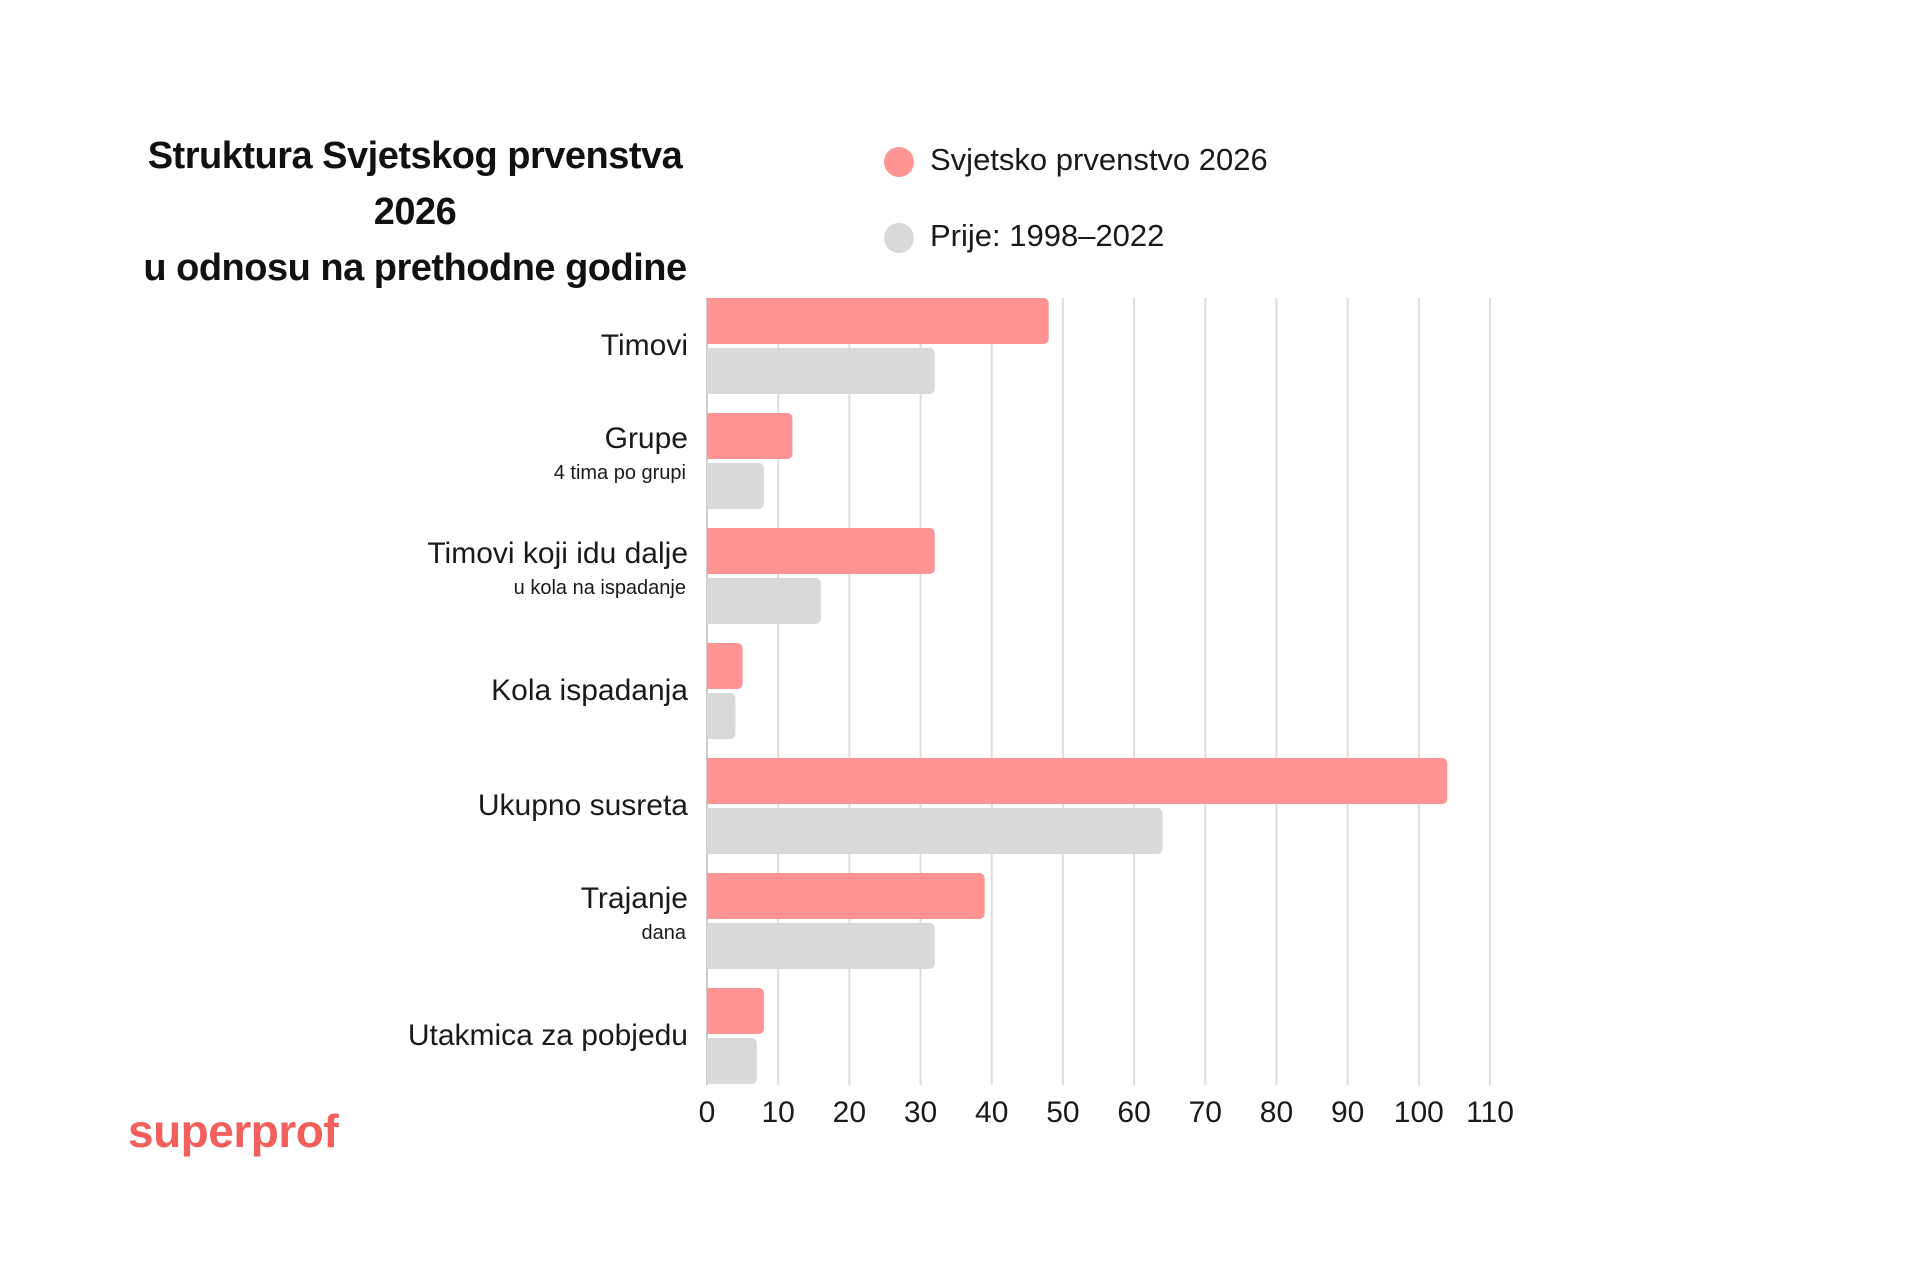  I want to click on x-tick-label: 100, so click(1419, 1112).